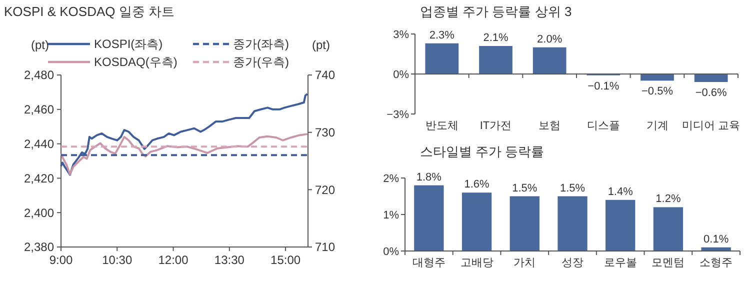 This screenshot has height=304, width=745. Describe the element at coordinates (482, 151) in the screenshot. I see `chart-title: 스타일별 주가 등락률` at that location.